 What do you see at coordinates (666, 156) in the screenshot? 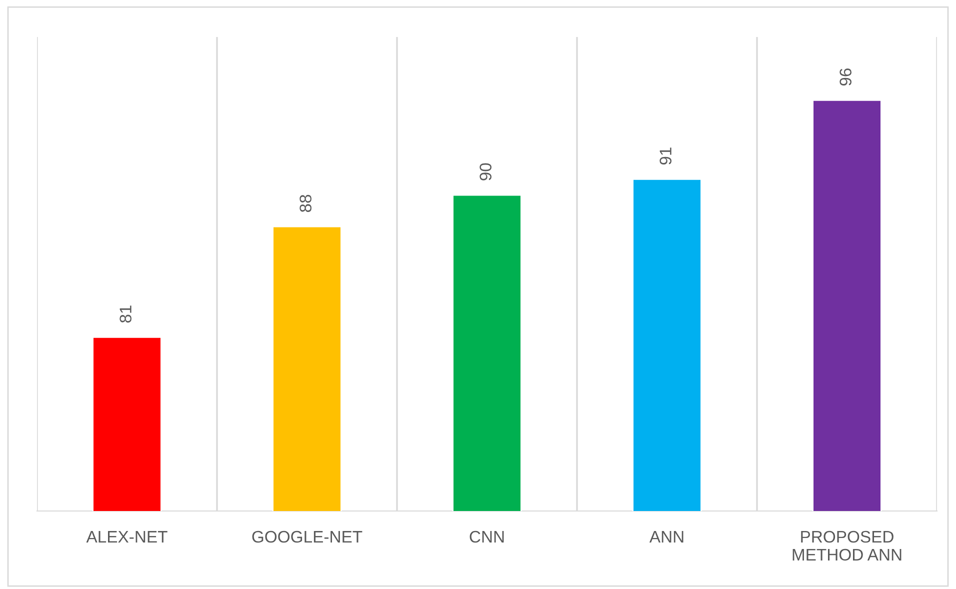
I see `data-label: 91` at bounding box center [666, 156].